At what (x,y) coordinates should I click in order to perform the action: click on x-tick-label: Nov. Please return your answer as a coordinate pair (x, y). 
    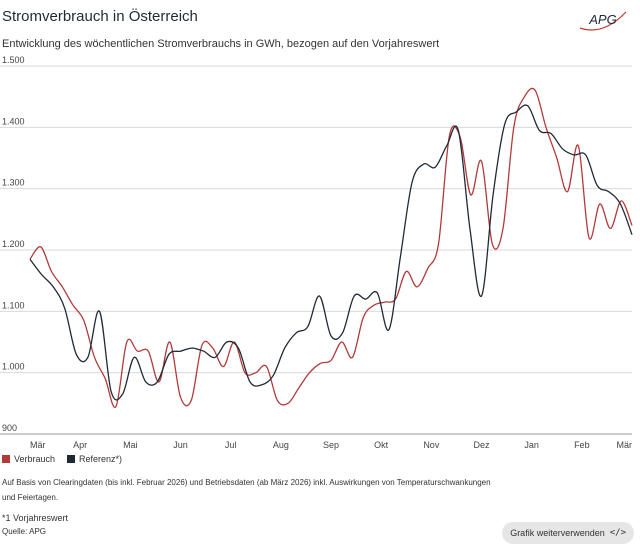
    Looking at the image, I should click on (431, 445).